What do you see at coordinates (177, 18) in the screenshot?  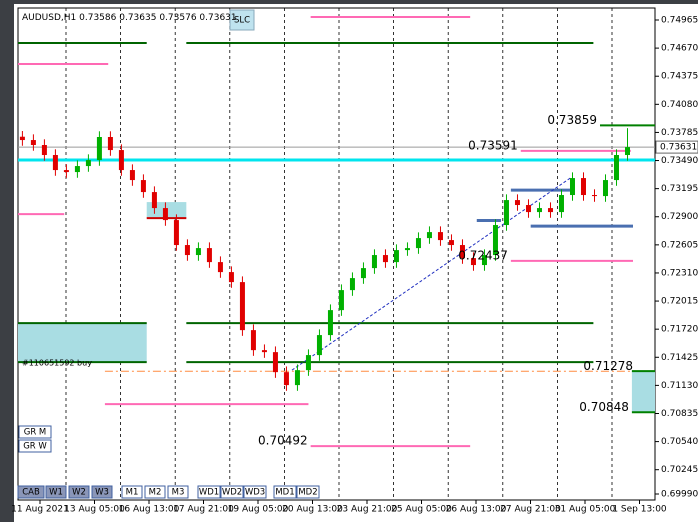 I see `quote-low: 0.73576` at bounding box center [177, 18].